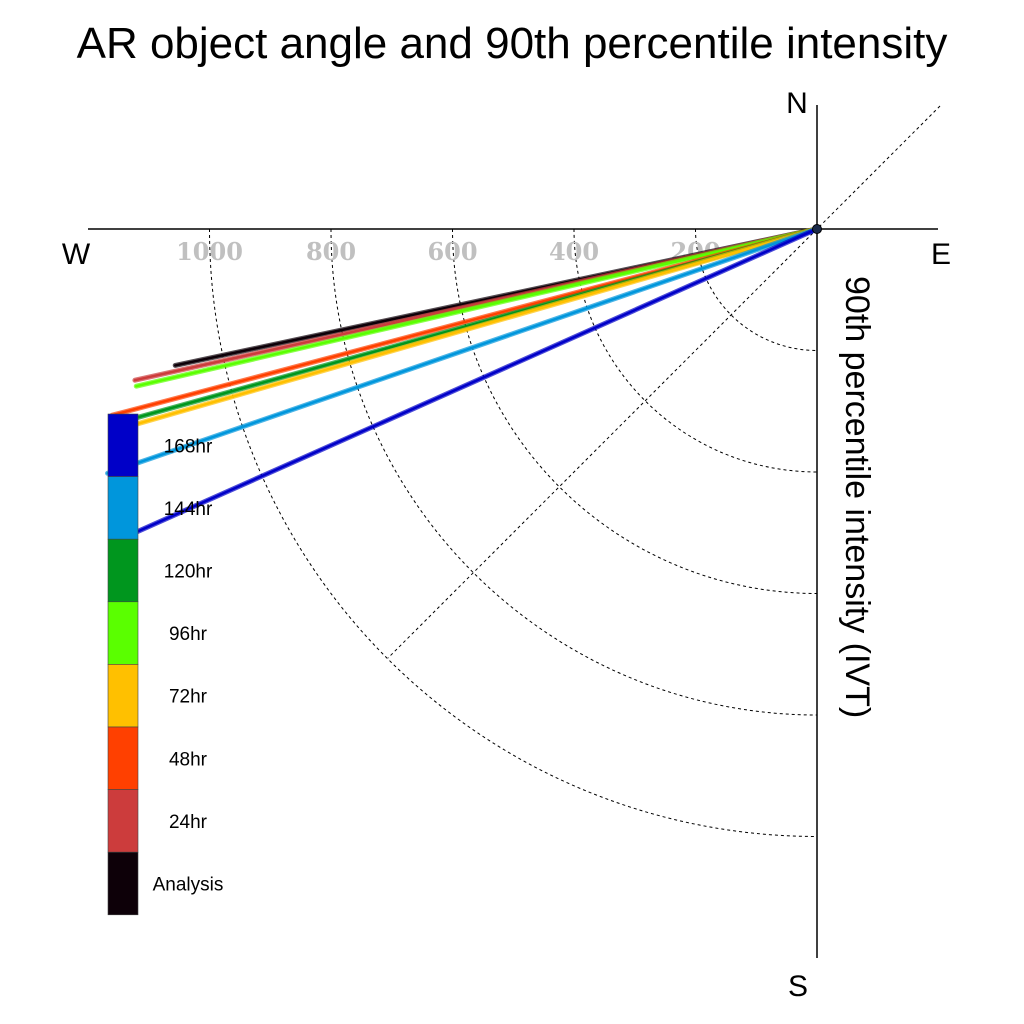 This screenshot has width=1024, height=1024. Describe the element at coordinates (209, 251) in the screenshot. I see `radial-tick-label: 1000` at that location.